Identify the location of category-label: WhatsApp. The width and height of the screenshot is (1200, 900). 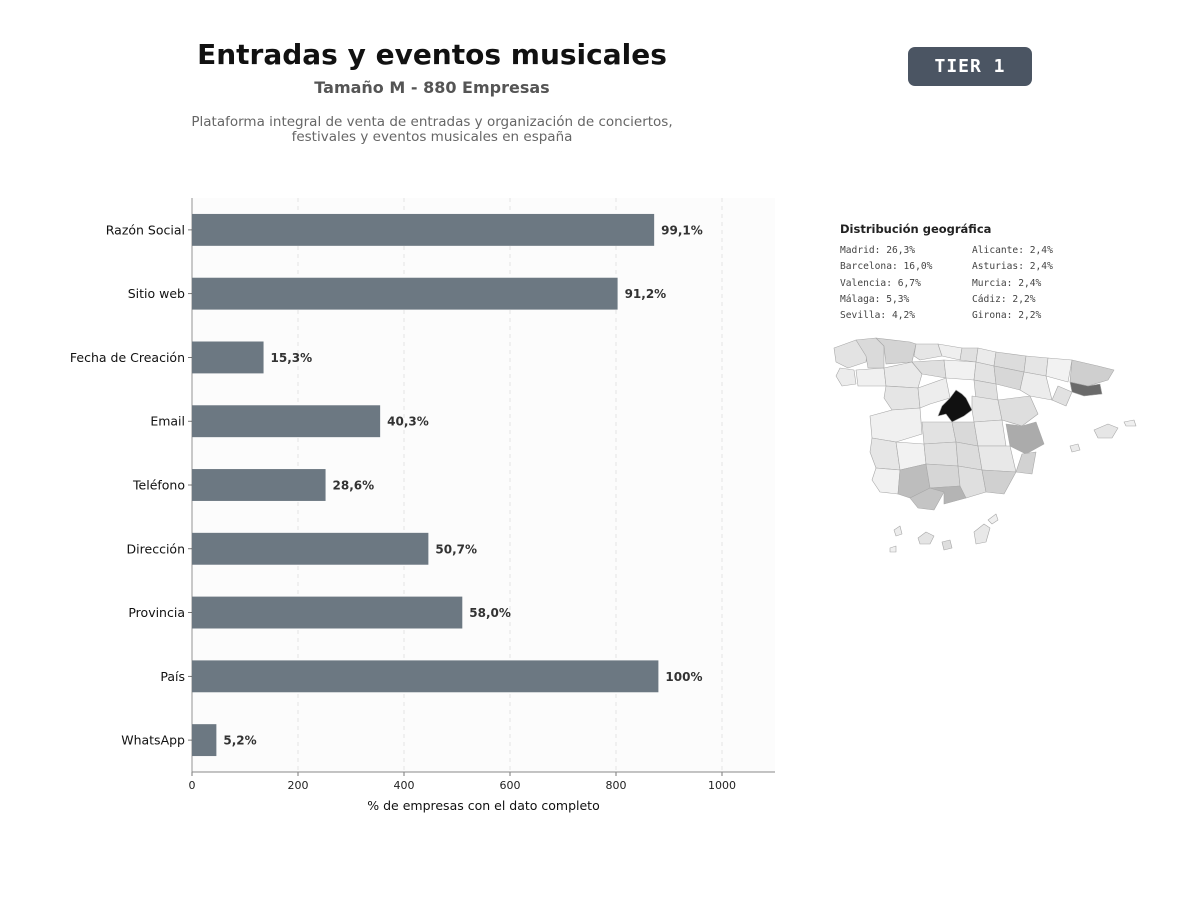
(153, 740).